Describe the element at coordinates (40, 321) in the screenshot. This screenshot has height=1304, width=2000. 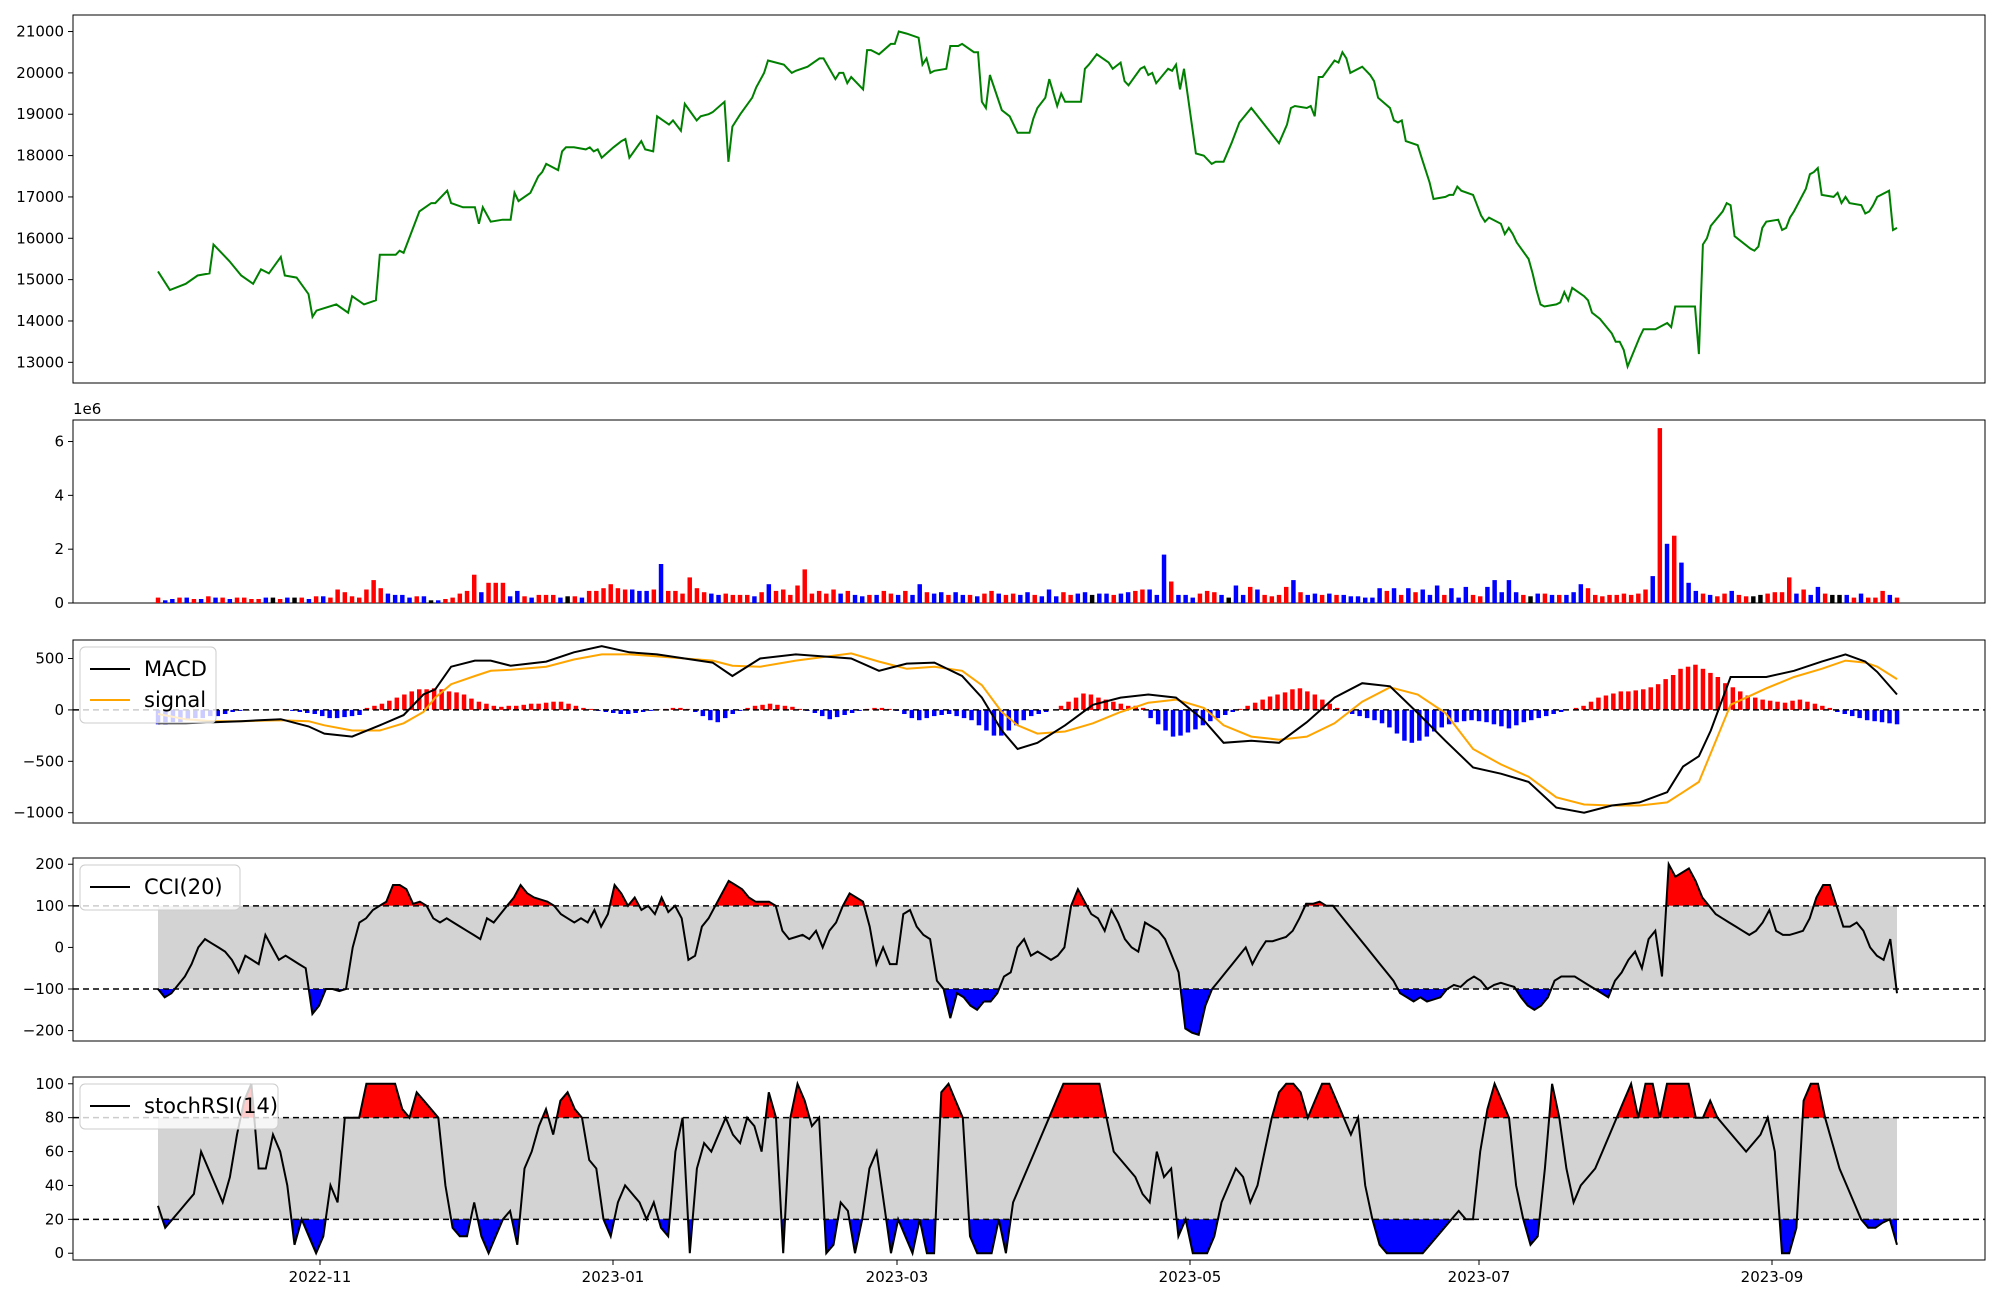
I see `price-ytick-label: 14000` at that location.